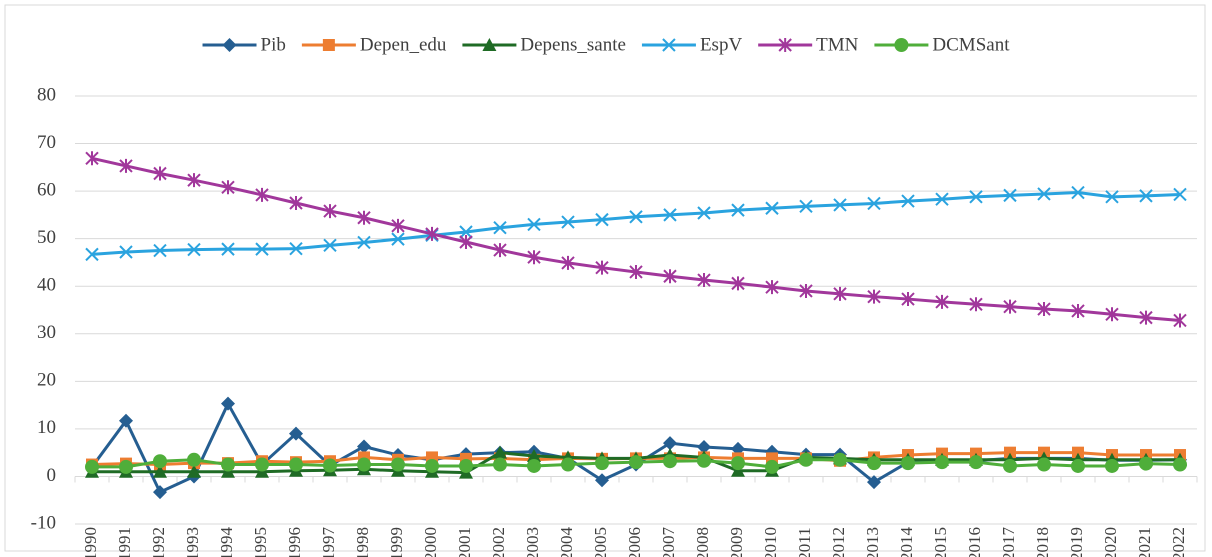 The height and width of the screenshot is (557, 1212). What do you see at coordinates (770, 542) in the screenshot?
I see `x-tick-label: 2010` at bounding box center [770, 542].